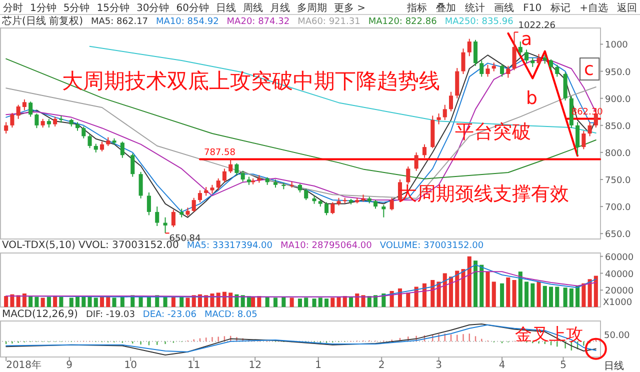 The width and height of the screenshot is (640, 372). I want to click on x-tick-label: 9, so click(69, 365).